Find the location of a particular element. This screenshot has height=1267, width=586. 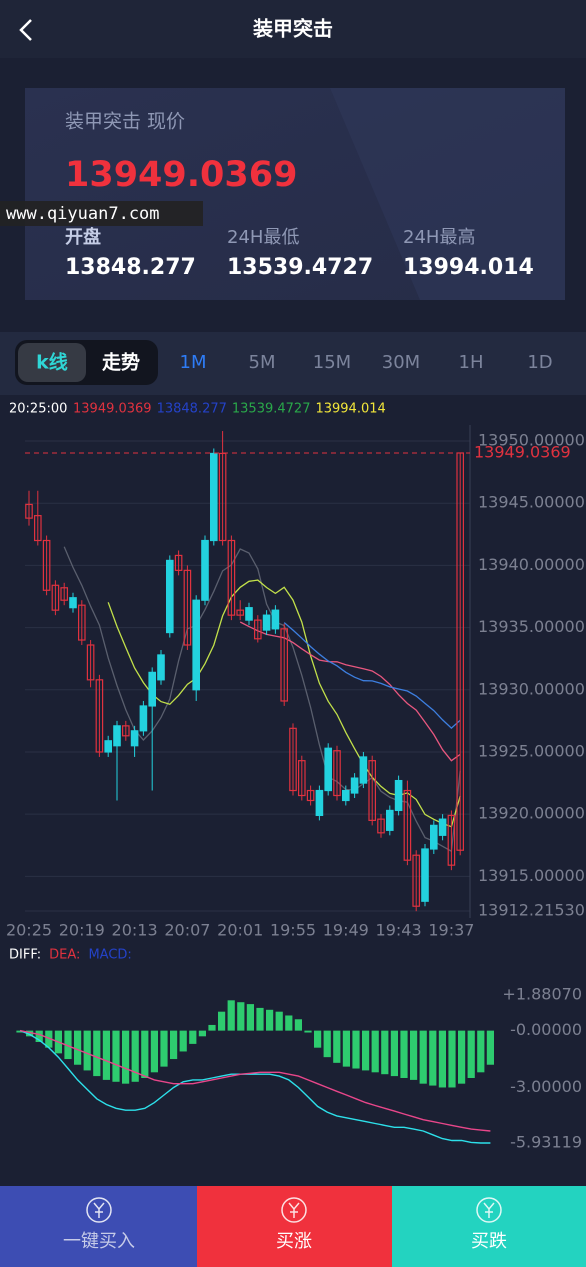

low-value: 13539.4727 is located at coordinates (300, 267).